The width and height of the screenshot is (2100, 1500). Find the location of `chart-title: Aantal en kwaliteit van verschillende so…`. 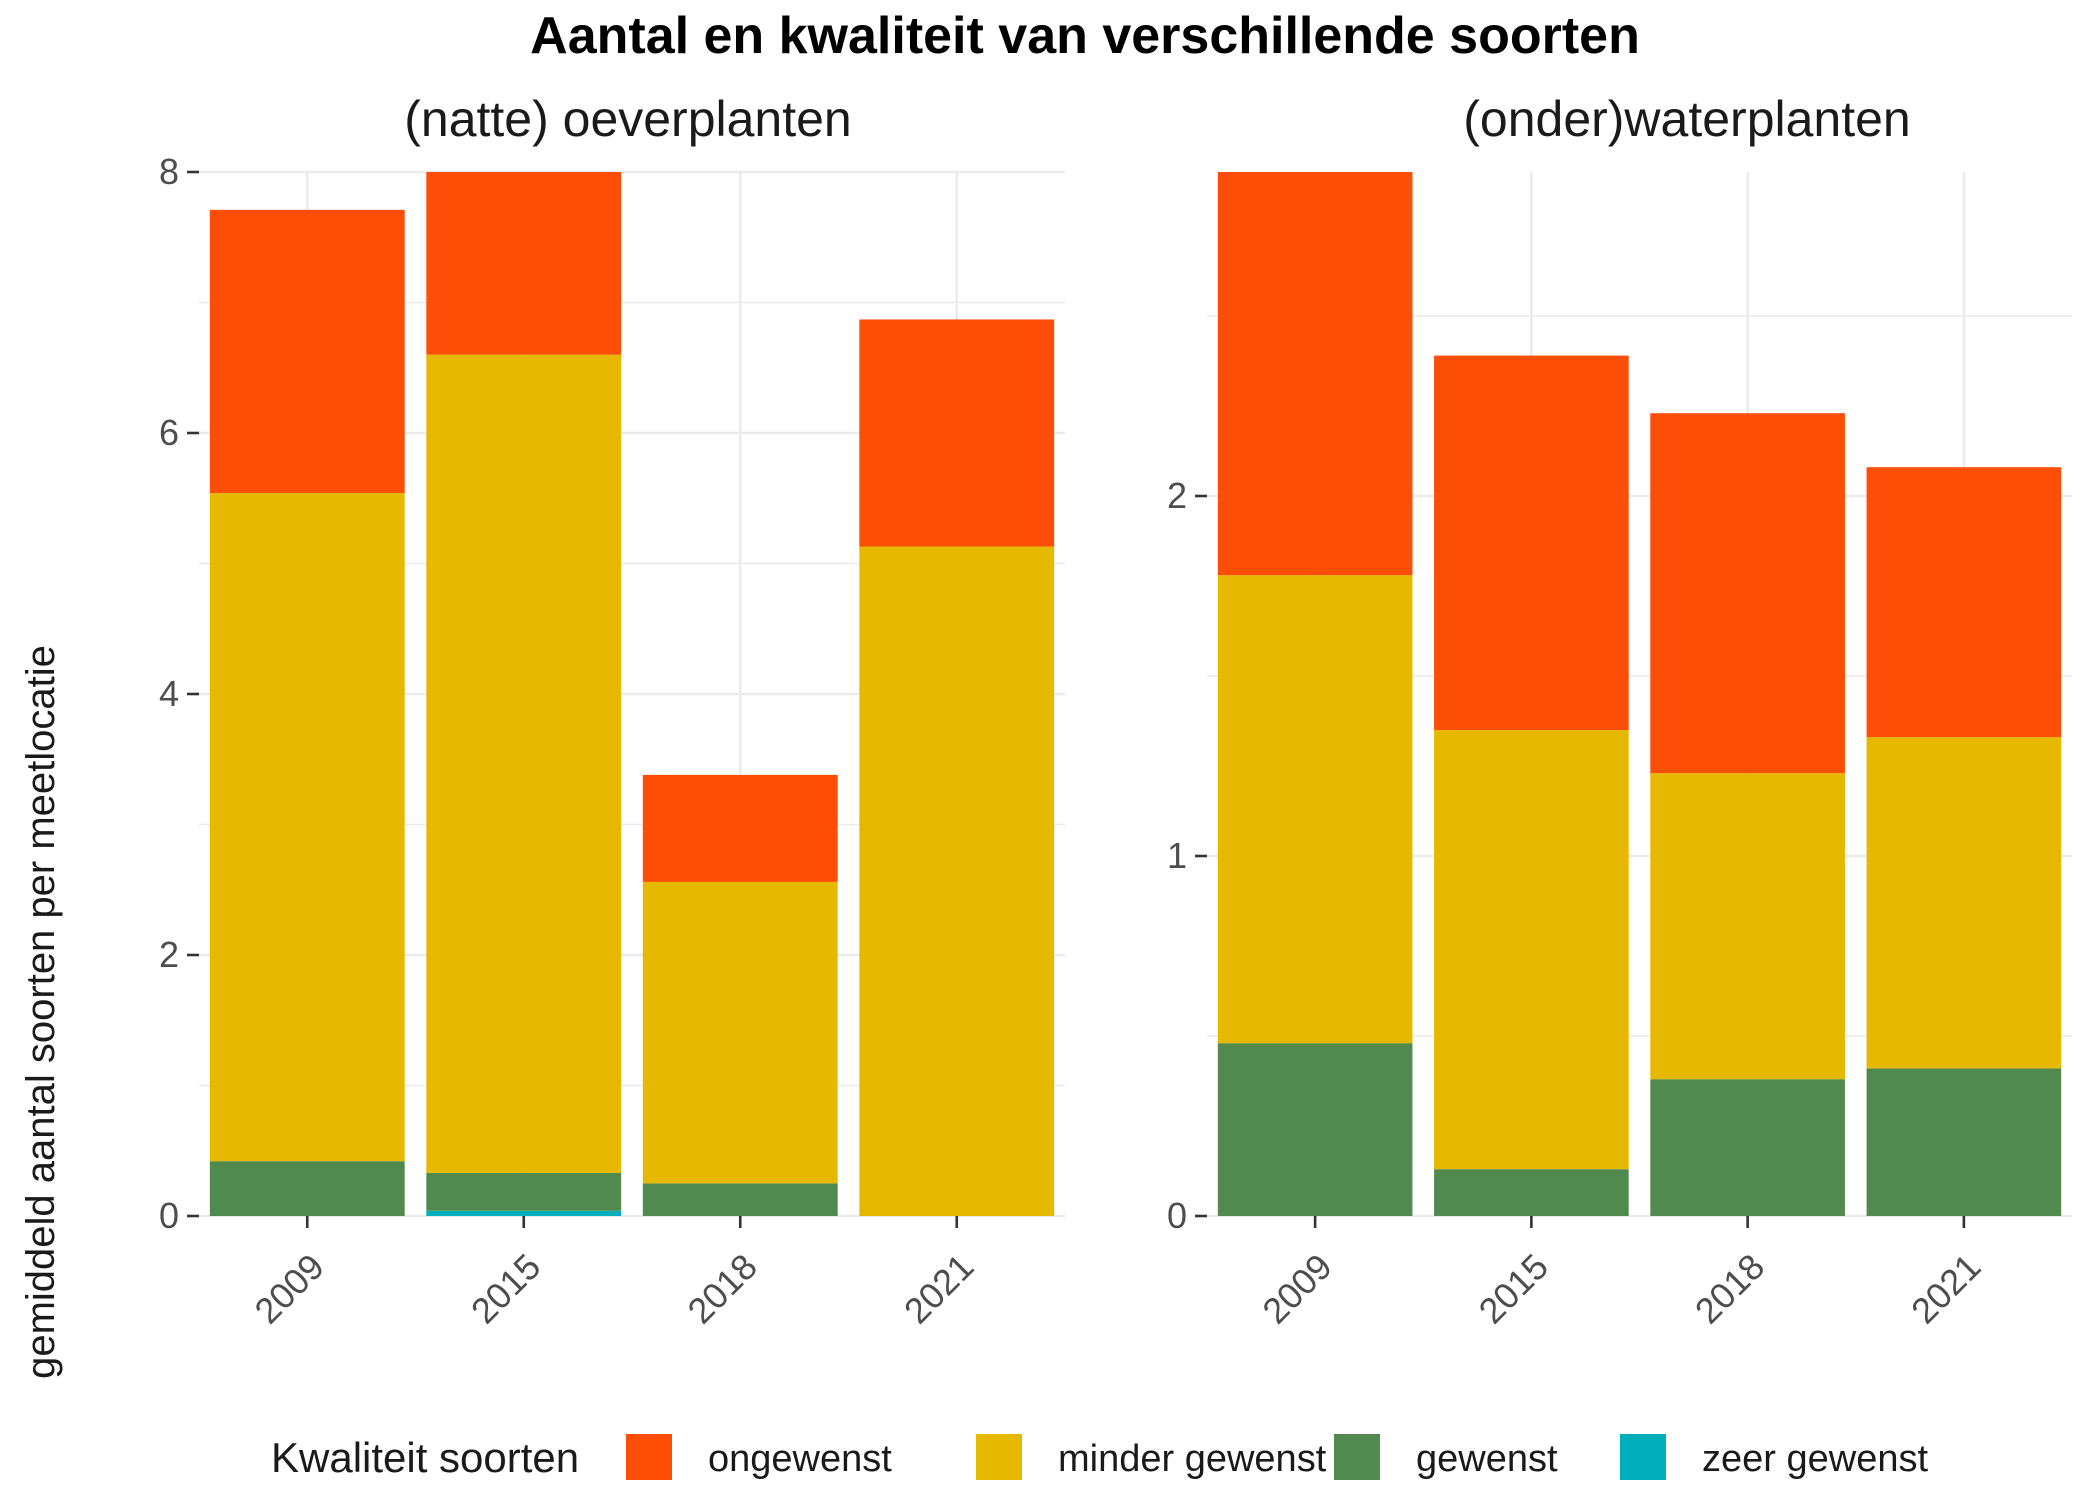

chart-title: Aantal en kwaliteit van verschillende so… is located at coordinates (1085, 36).